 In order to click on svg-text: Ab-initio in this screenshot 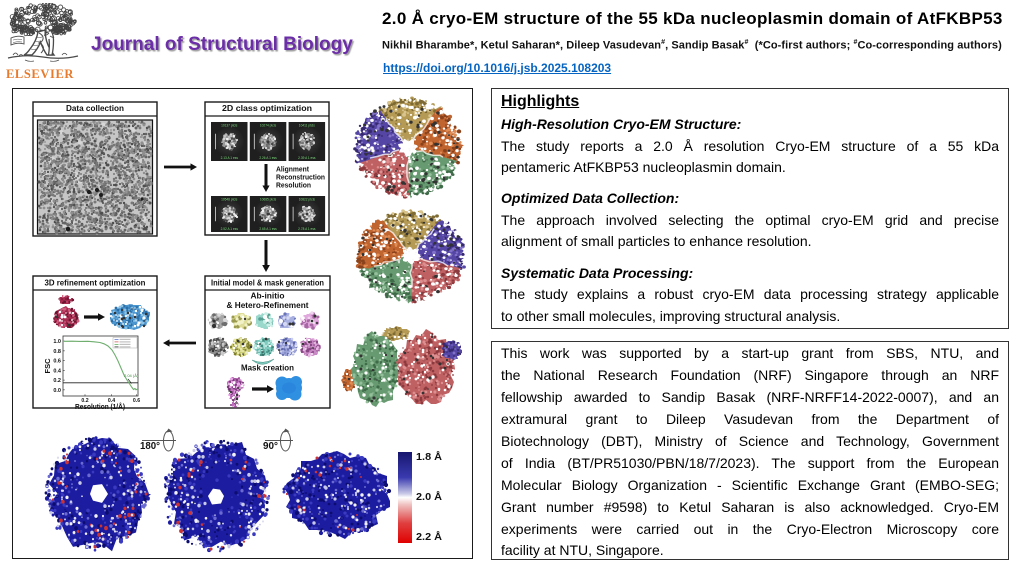, I will do `click(268, 296)`.